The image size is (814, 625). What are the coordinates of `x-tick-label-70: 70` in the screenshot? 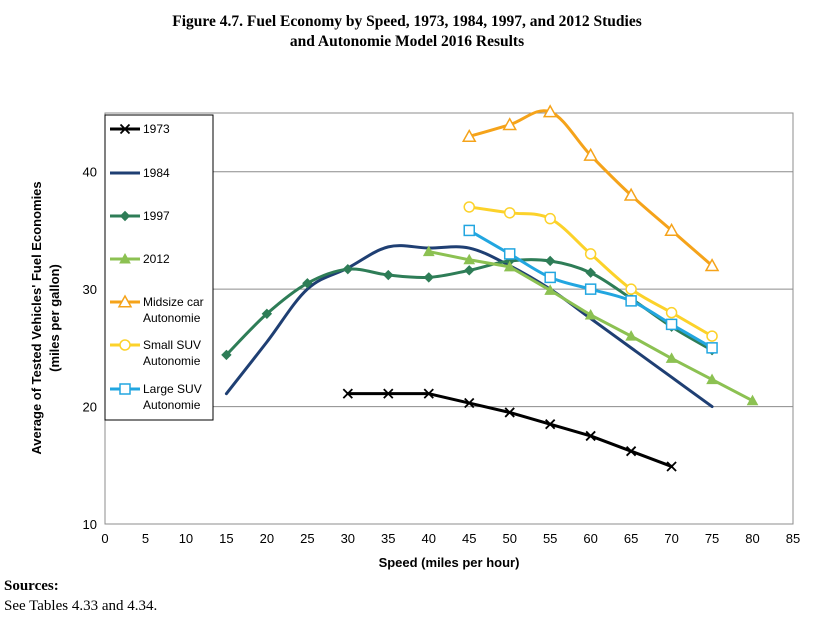 It's located at (671, 538).